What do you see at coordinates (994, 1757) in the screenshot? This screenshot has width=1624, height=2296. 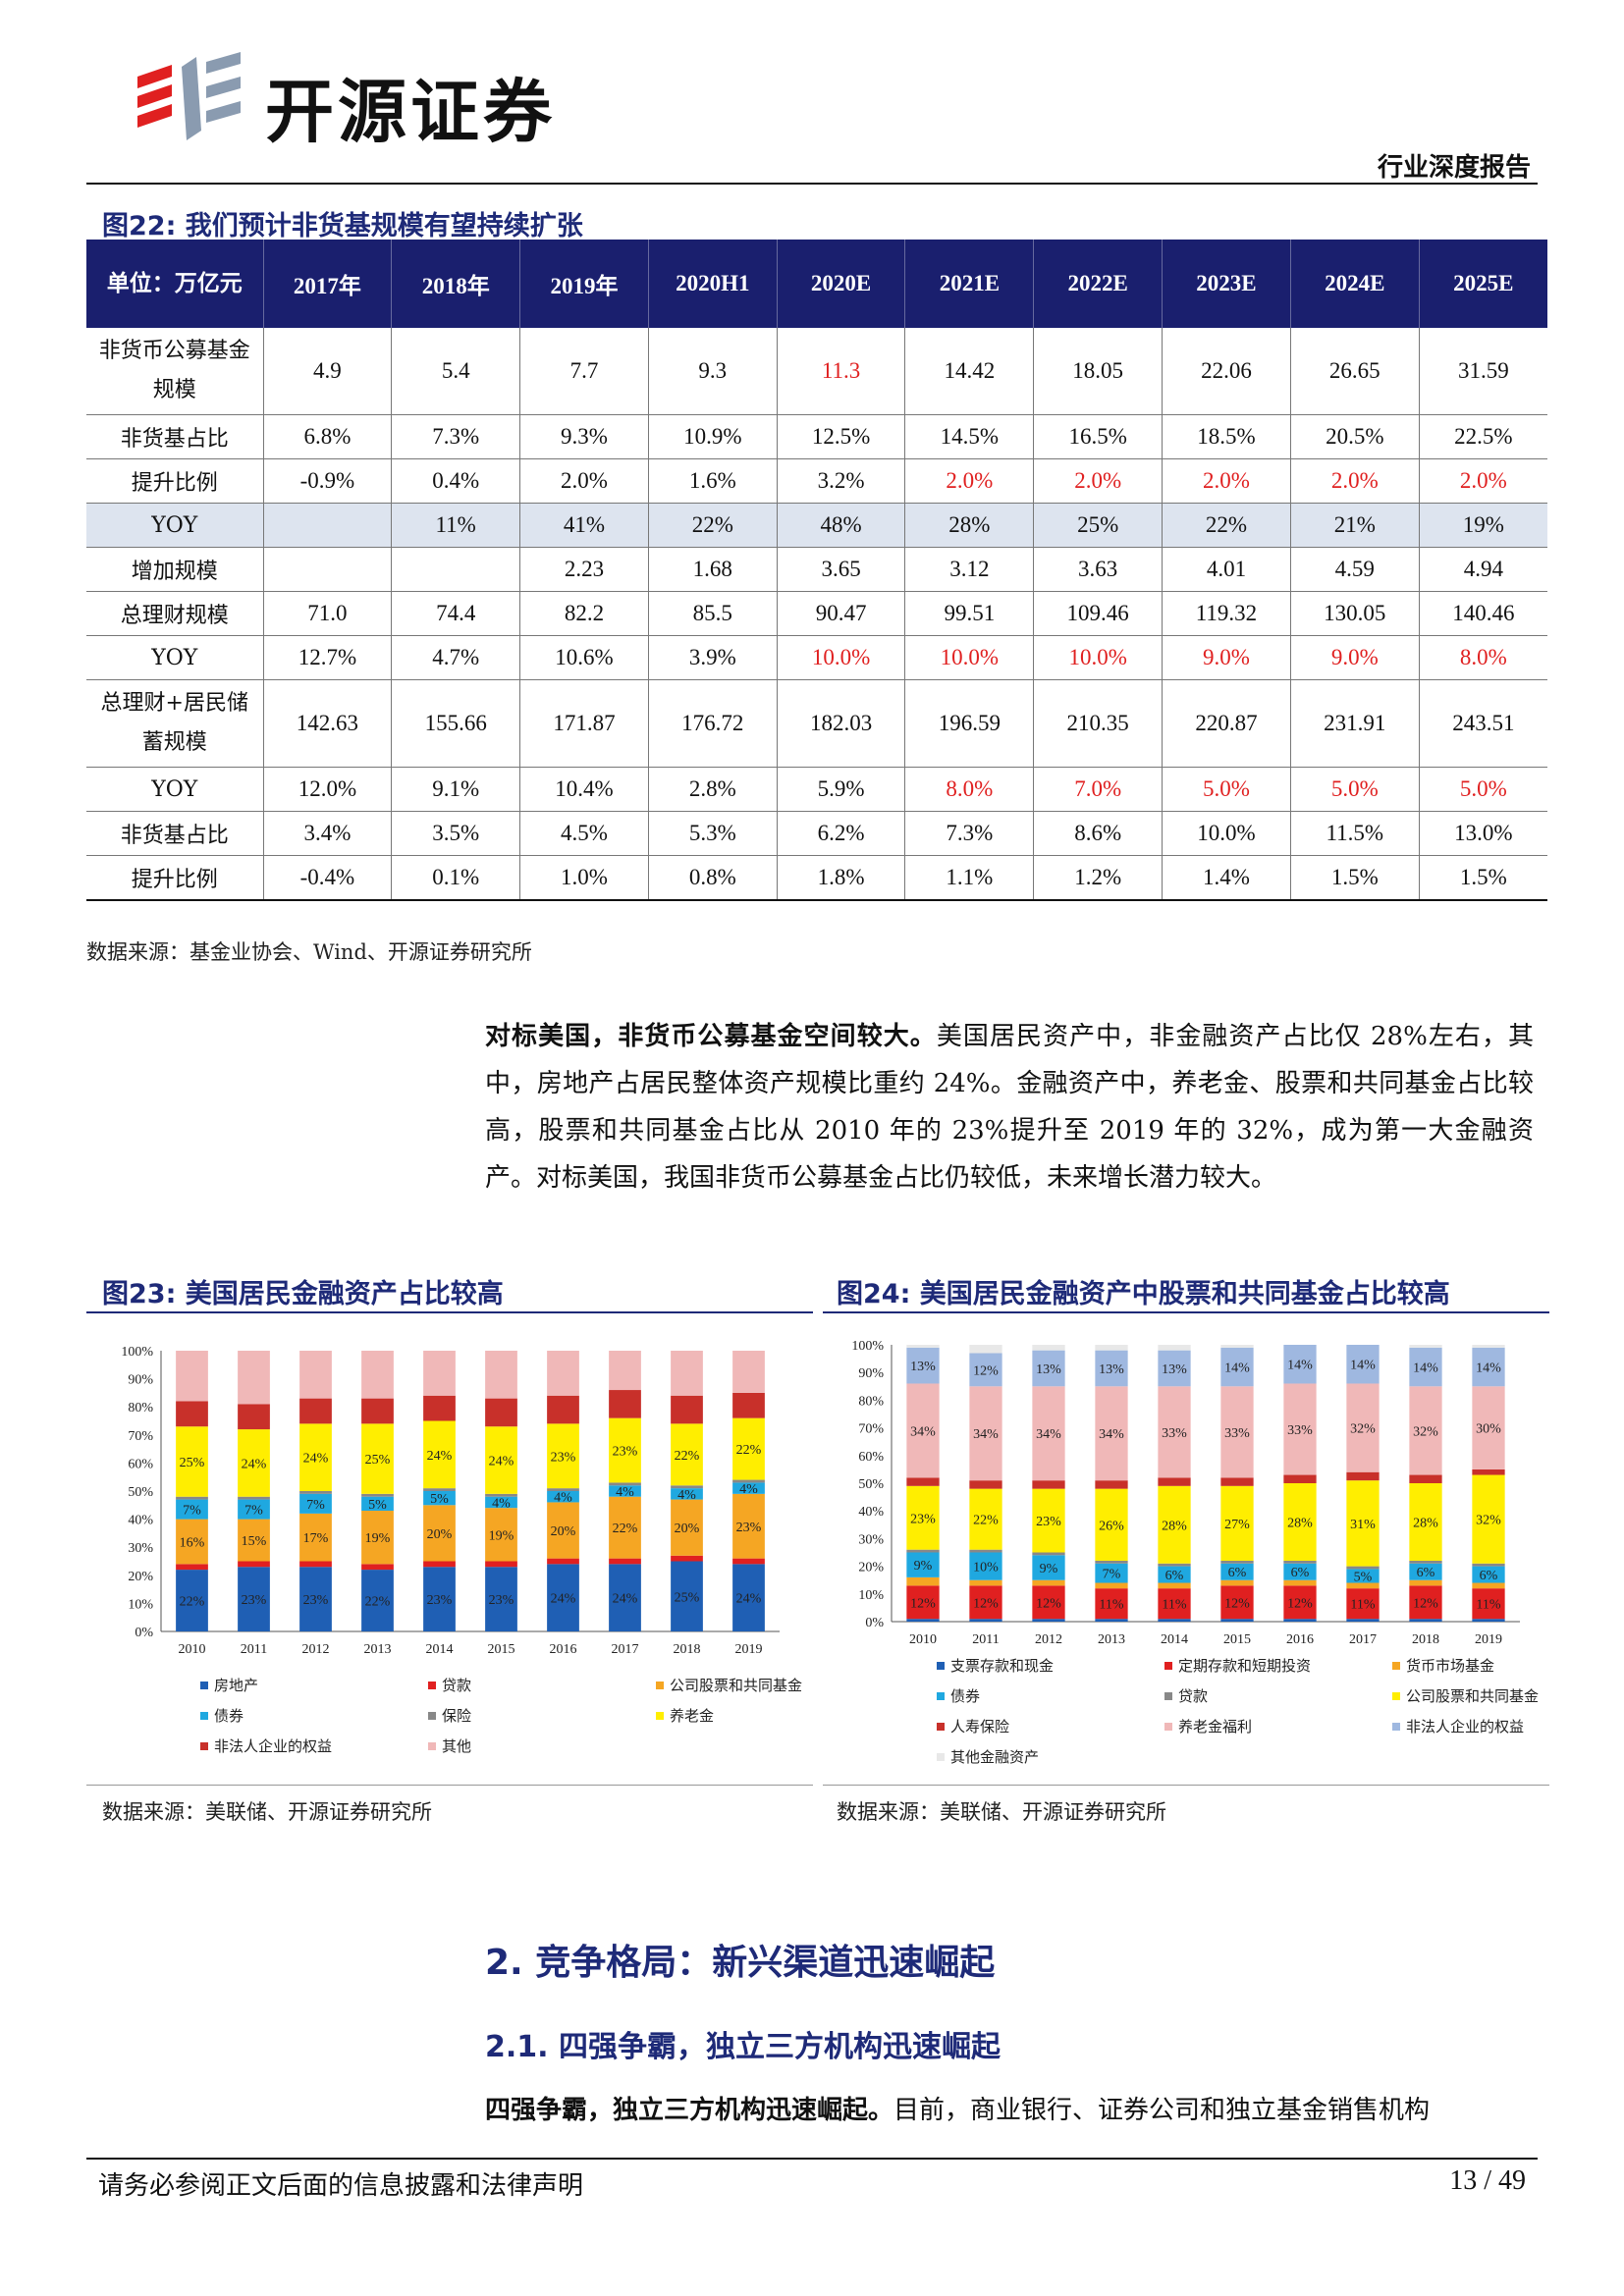 I see `legend-label: 其他金融资产` at bounding box center [994, 1757].